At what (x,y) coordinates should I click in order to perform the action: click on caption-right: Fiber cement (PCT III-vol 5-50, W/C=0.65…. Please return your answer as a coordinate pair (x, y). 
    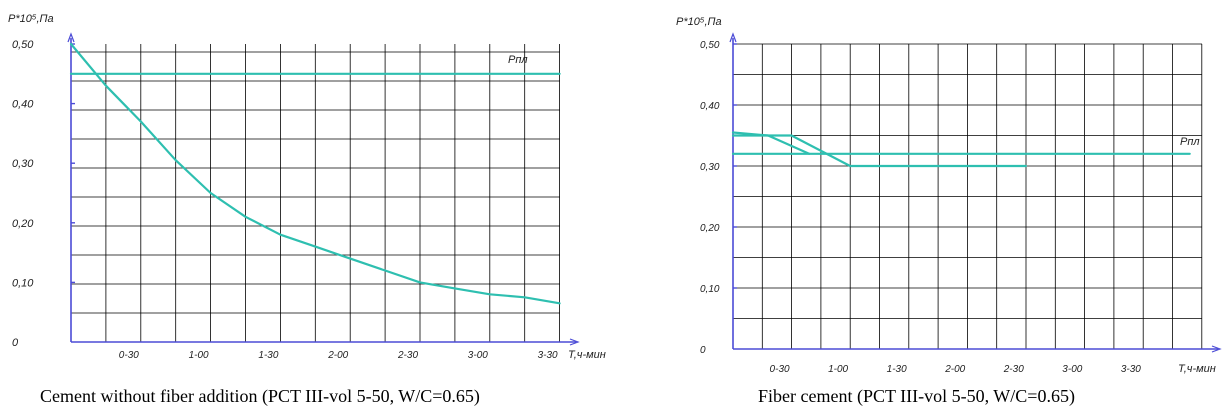
    Looking at the image, I should click on (916, 396).